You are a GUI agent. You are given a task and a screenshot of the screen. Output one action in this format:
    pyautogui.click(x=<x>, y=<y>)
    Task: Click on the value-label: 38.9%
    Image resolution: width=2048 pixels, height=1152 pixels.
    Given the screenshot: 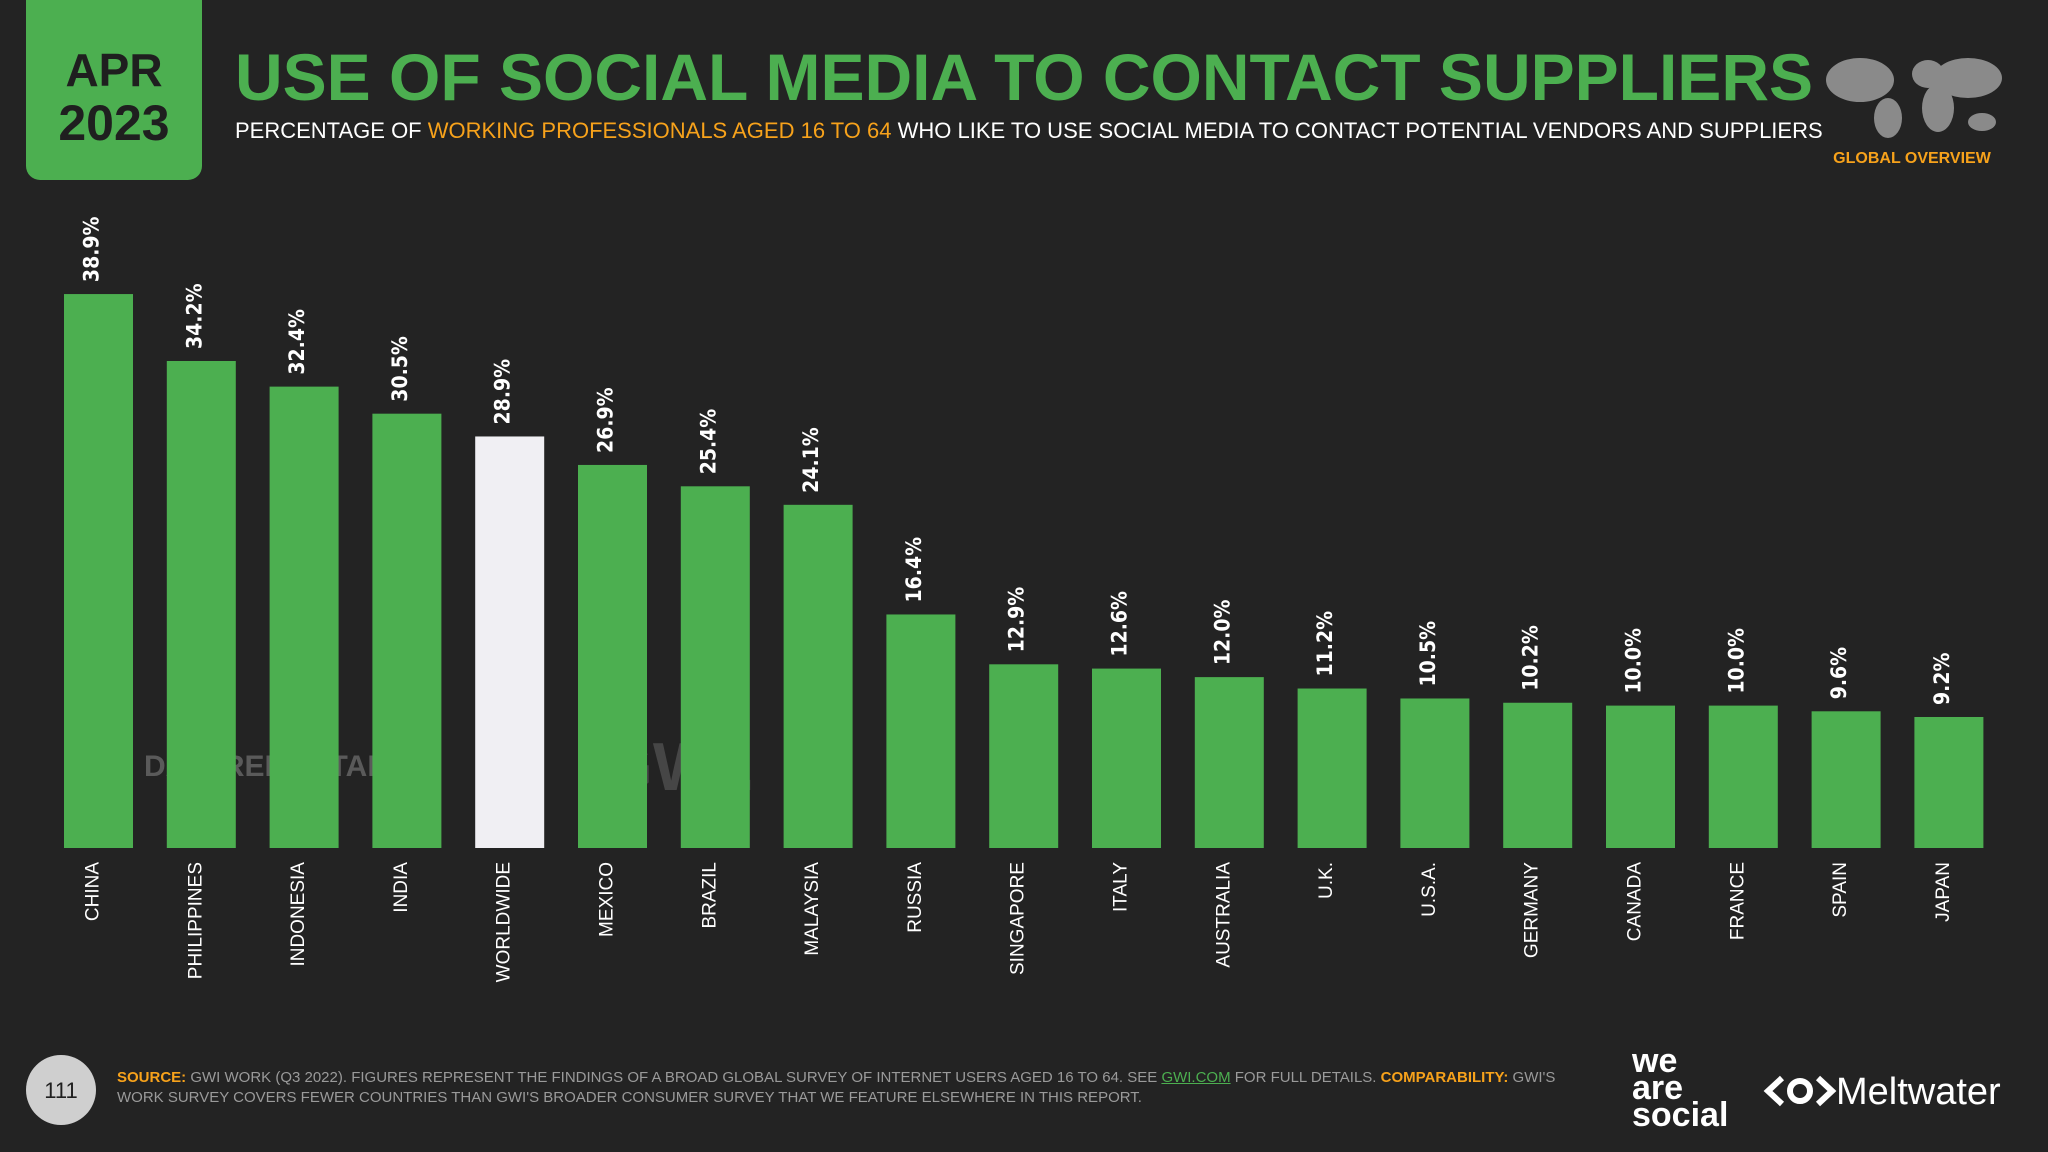 What is the action you would take?
    pyautogui.click(x=92, y=249)
    